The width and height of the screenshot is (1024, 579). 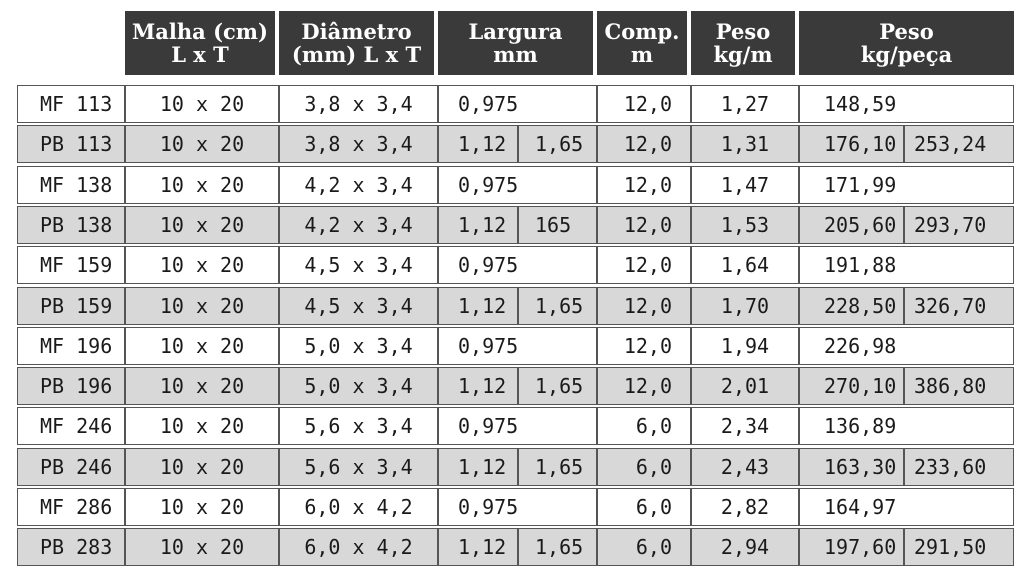 What do you see at coordinates (745, 345) in the screenshot?
I see `cell-peso: 1,94` at bounding box center [745, 345].